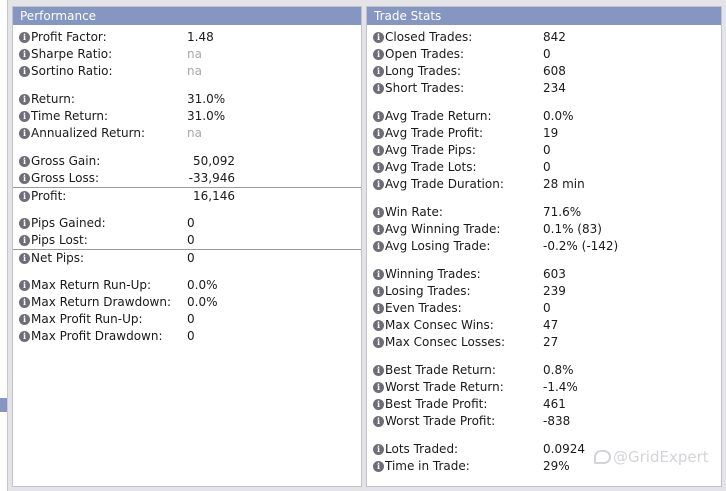 The height and width of the screenshot is (491, 726). Describe the element at coordinates (187, 178) in the screenshot. I see `stat-row-gross-loss: i Gross Loss: -33,946` at that location.